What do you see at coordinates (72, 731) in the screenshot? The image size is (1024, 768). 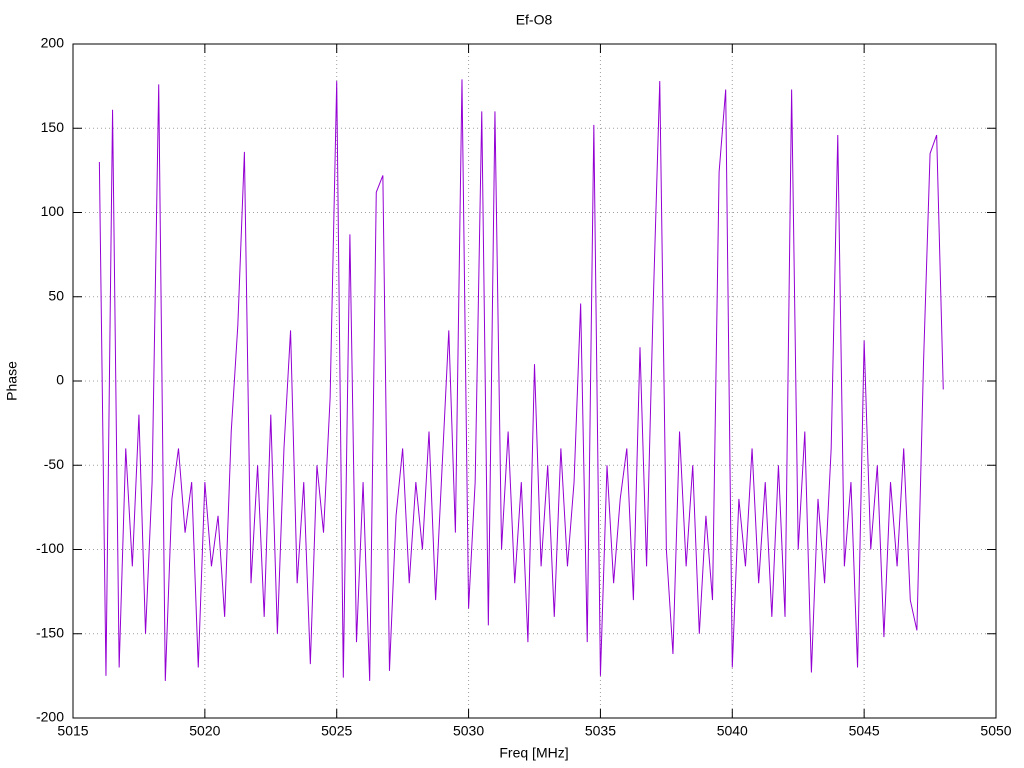 I see `x-tick-label: 5015` at bounding box center [72, 731].